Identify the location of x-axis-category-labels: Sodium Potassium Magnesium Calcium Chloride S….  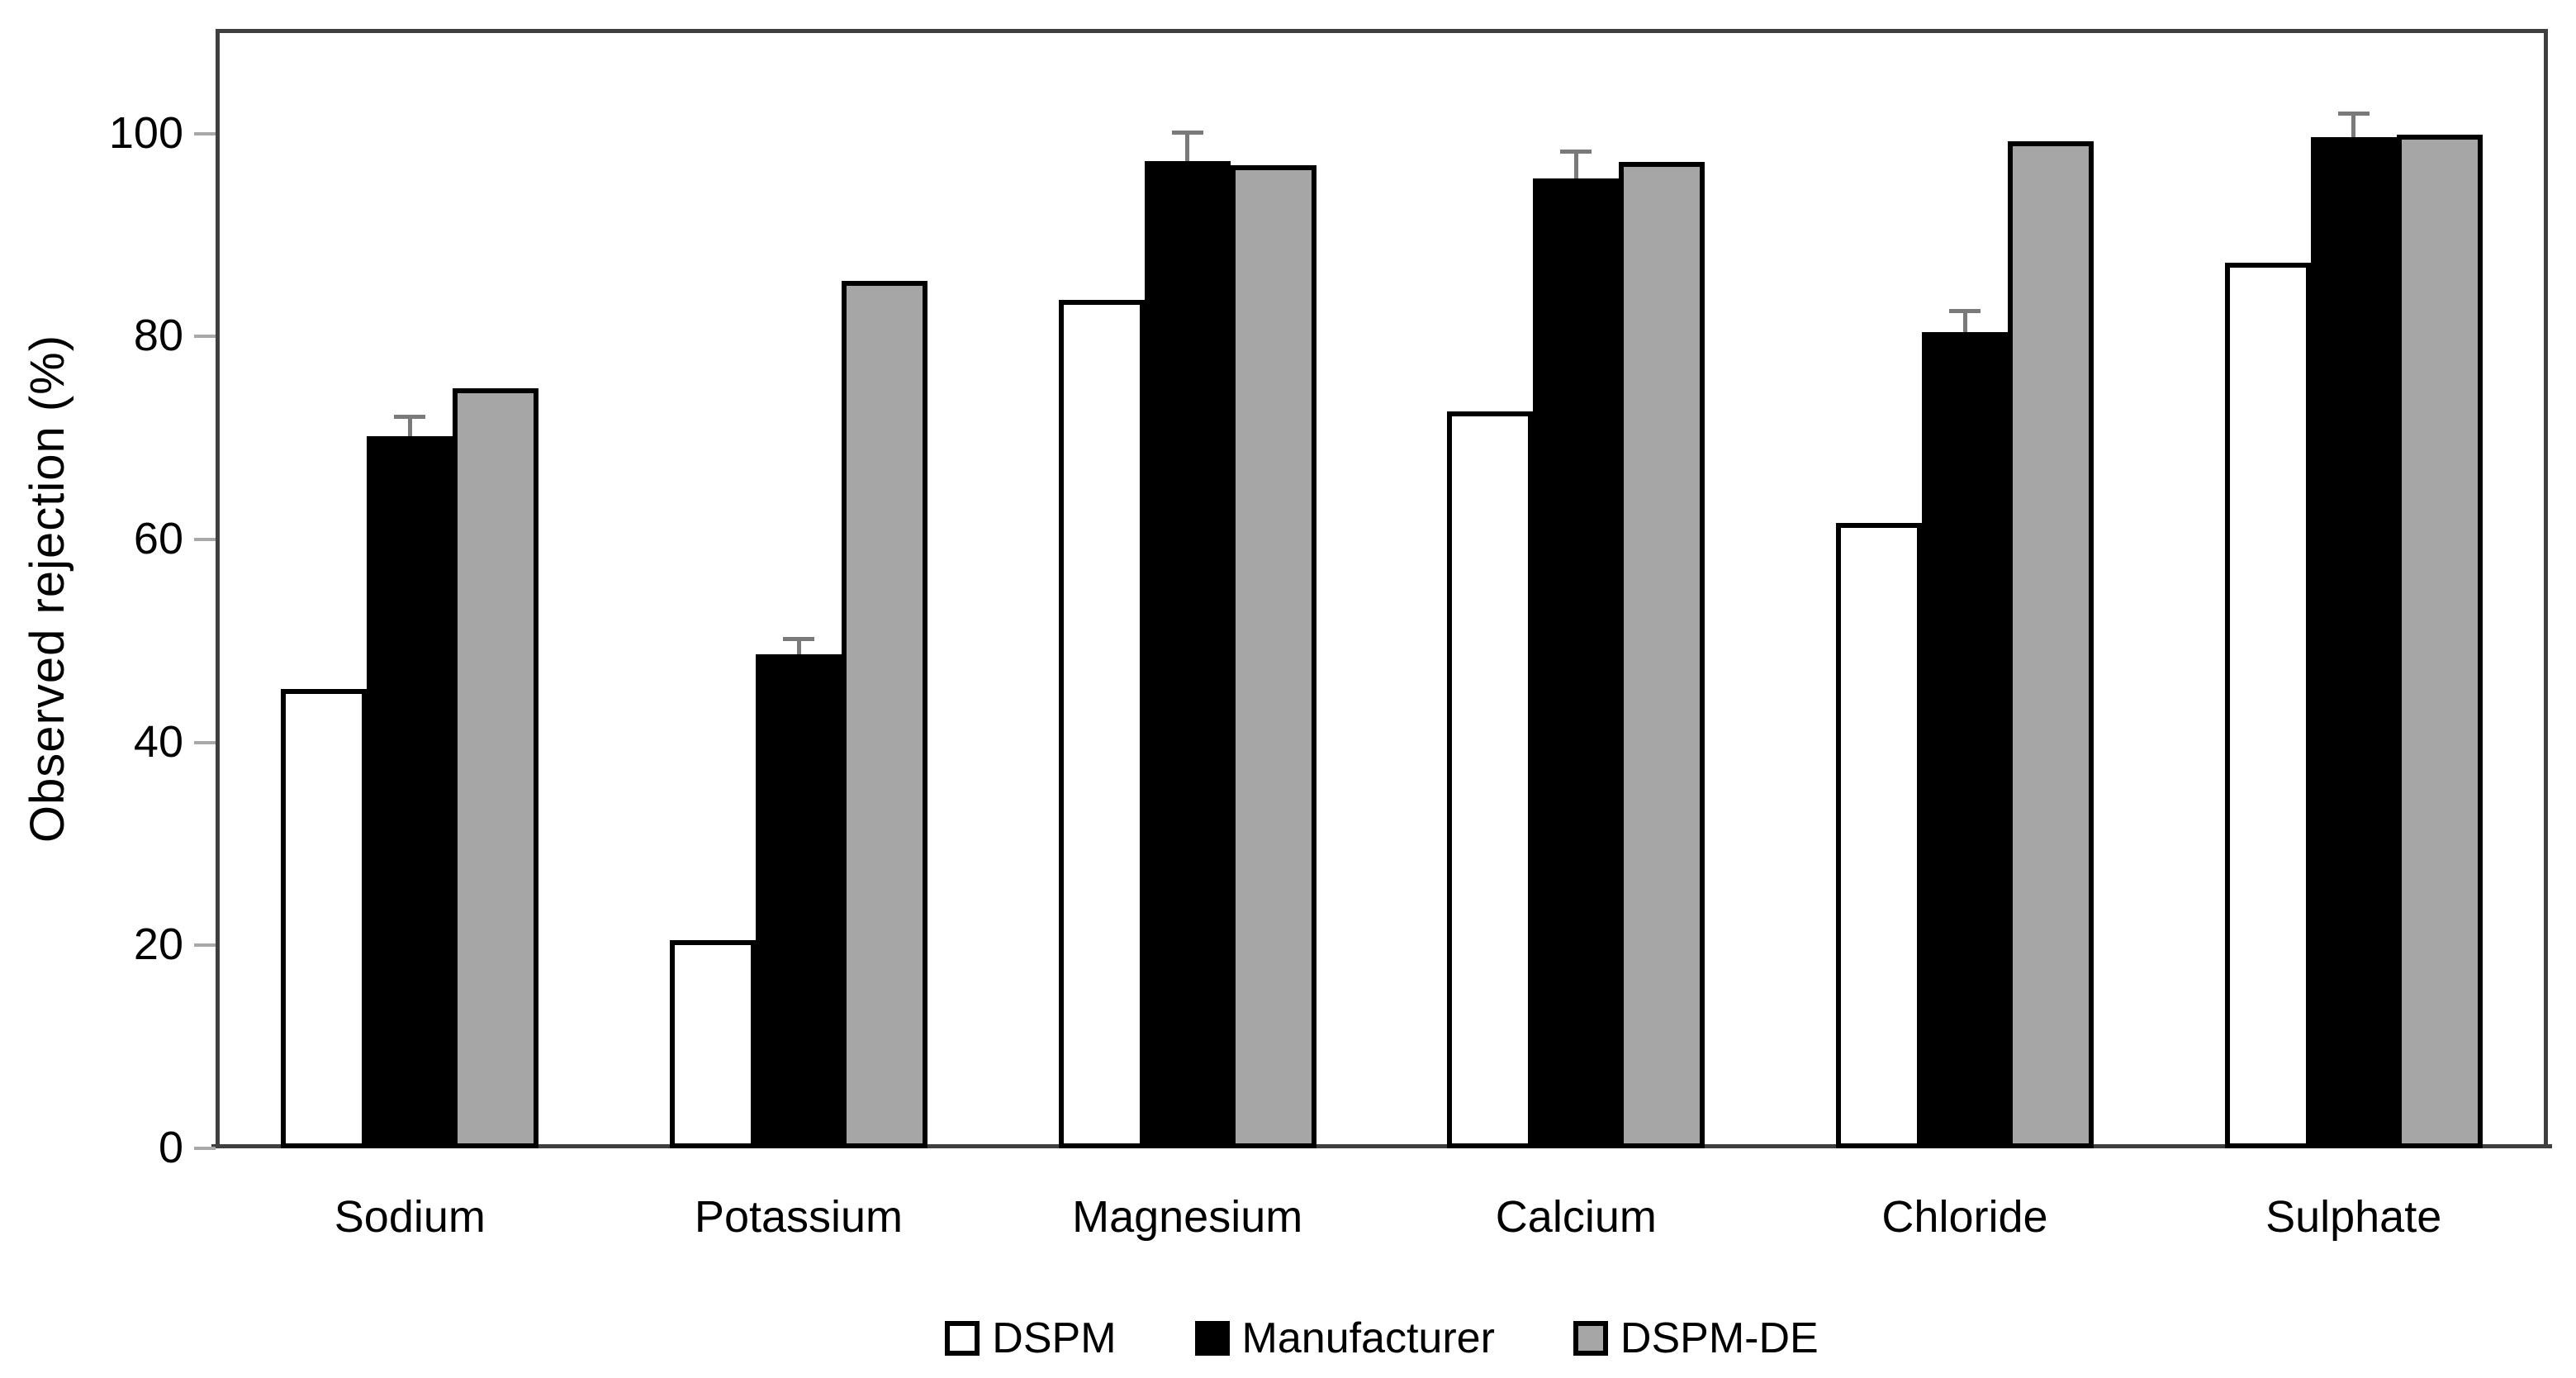
(1382, 1223).